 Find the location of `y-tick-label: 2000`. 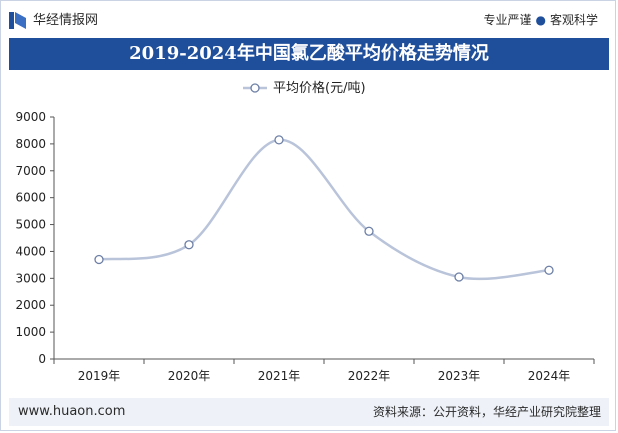

y-tick-label: 2000 is located at coordinates (30, 305).